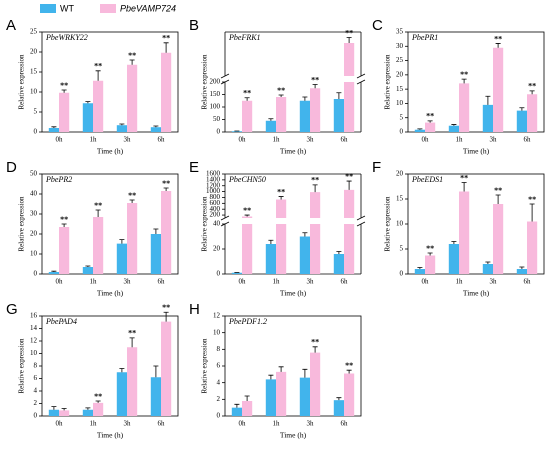  What do you see at coordinates (424, 37) in the screenshot?
I see `panel-title: PbePR1` at bounding box center [424, 37].